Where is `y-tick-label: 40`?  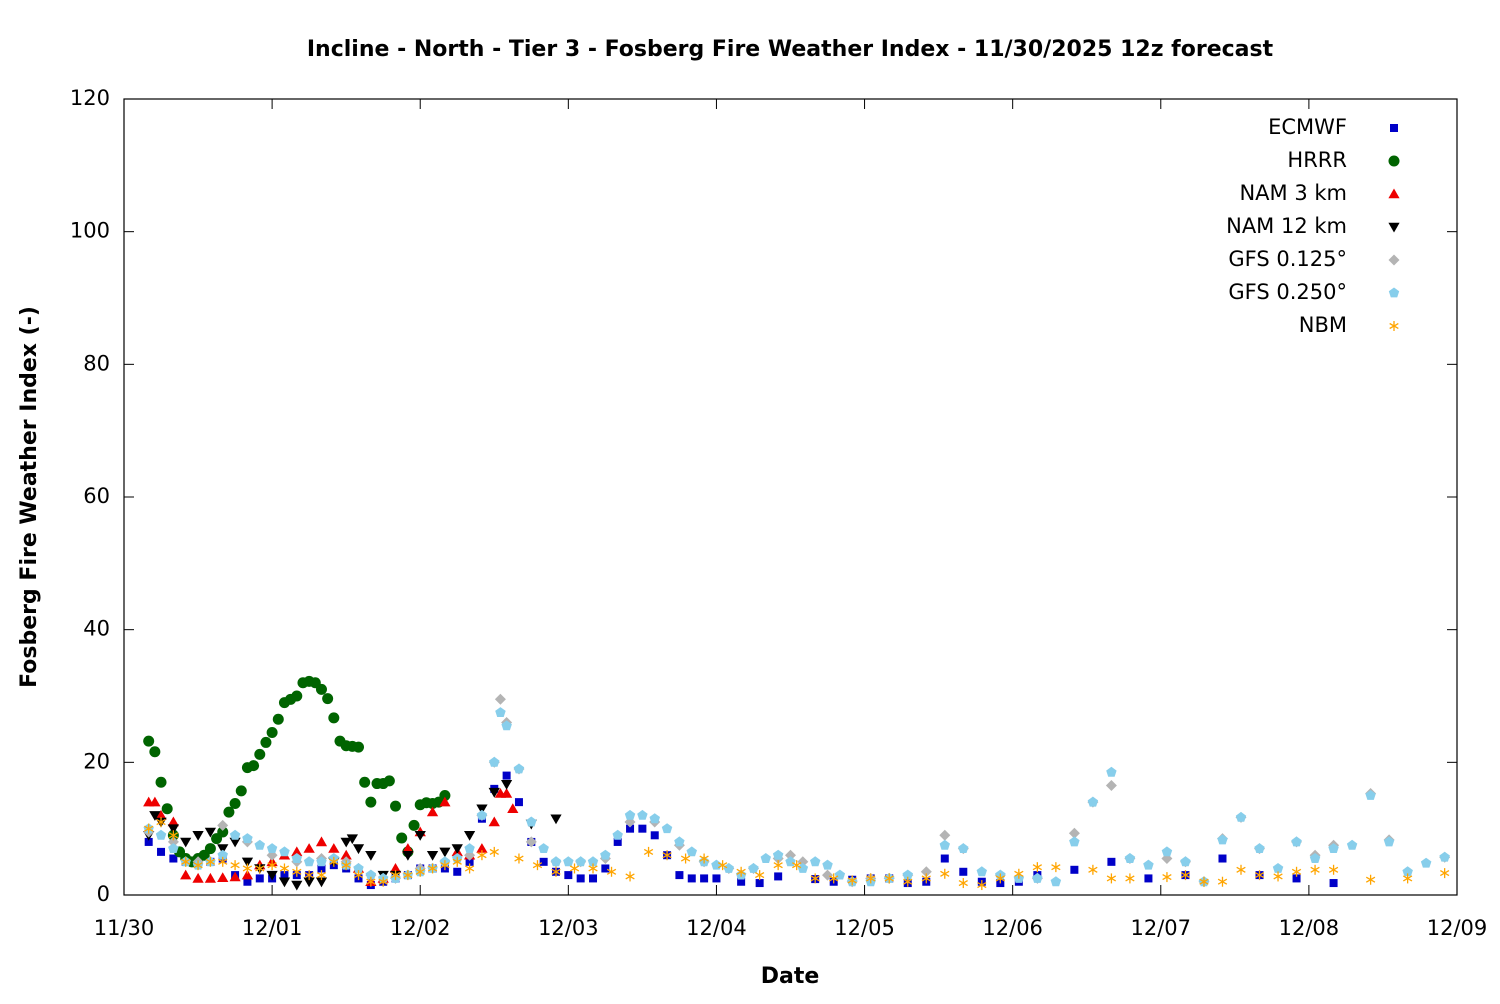 y-tick-label: 40 is located at coordinates (96, 629).